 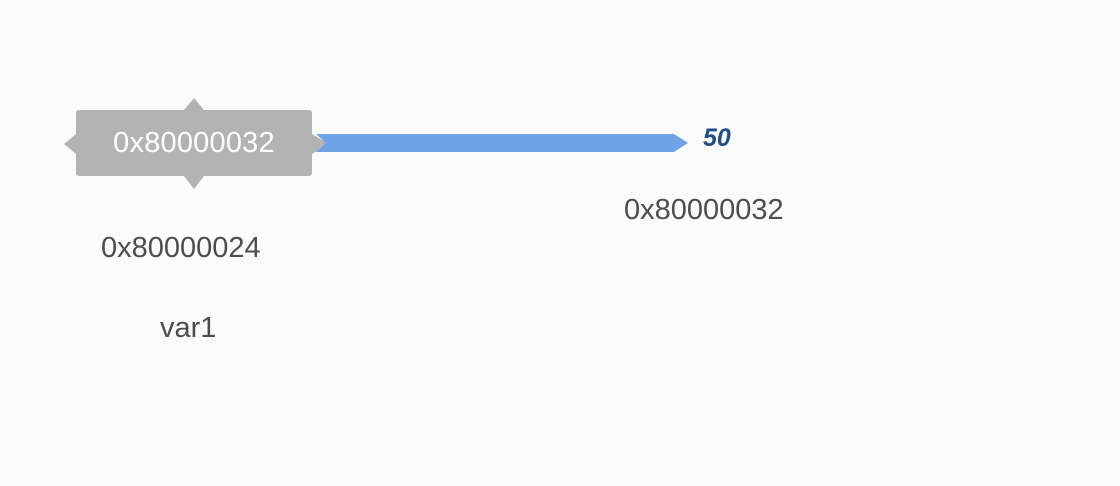 What do you see at coordinates (188, 328) in the screenshot?
I see `variable-name-label: var1` at bounding box center [188, 328].